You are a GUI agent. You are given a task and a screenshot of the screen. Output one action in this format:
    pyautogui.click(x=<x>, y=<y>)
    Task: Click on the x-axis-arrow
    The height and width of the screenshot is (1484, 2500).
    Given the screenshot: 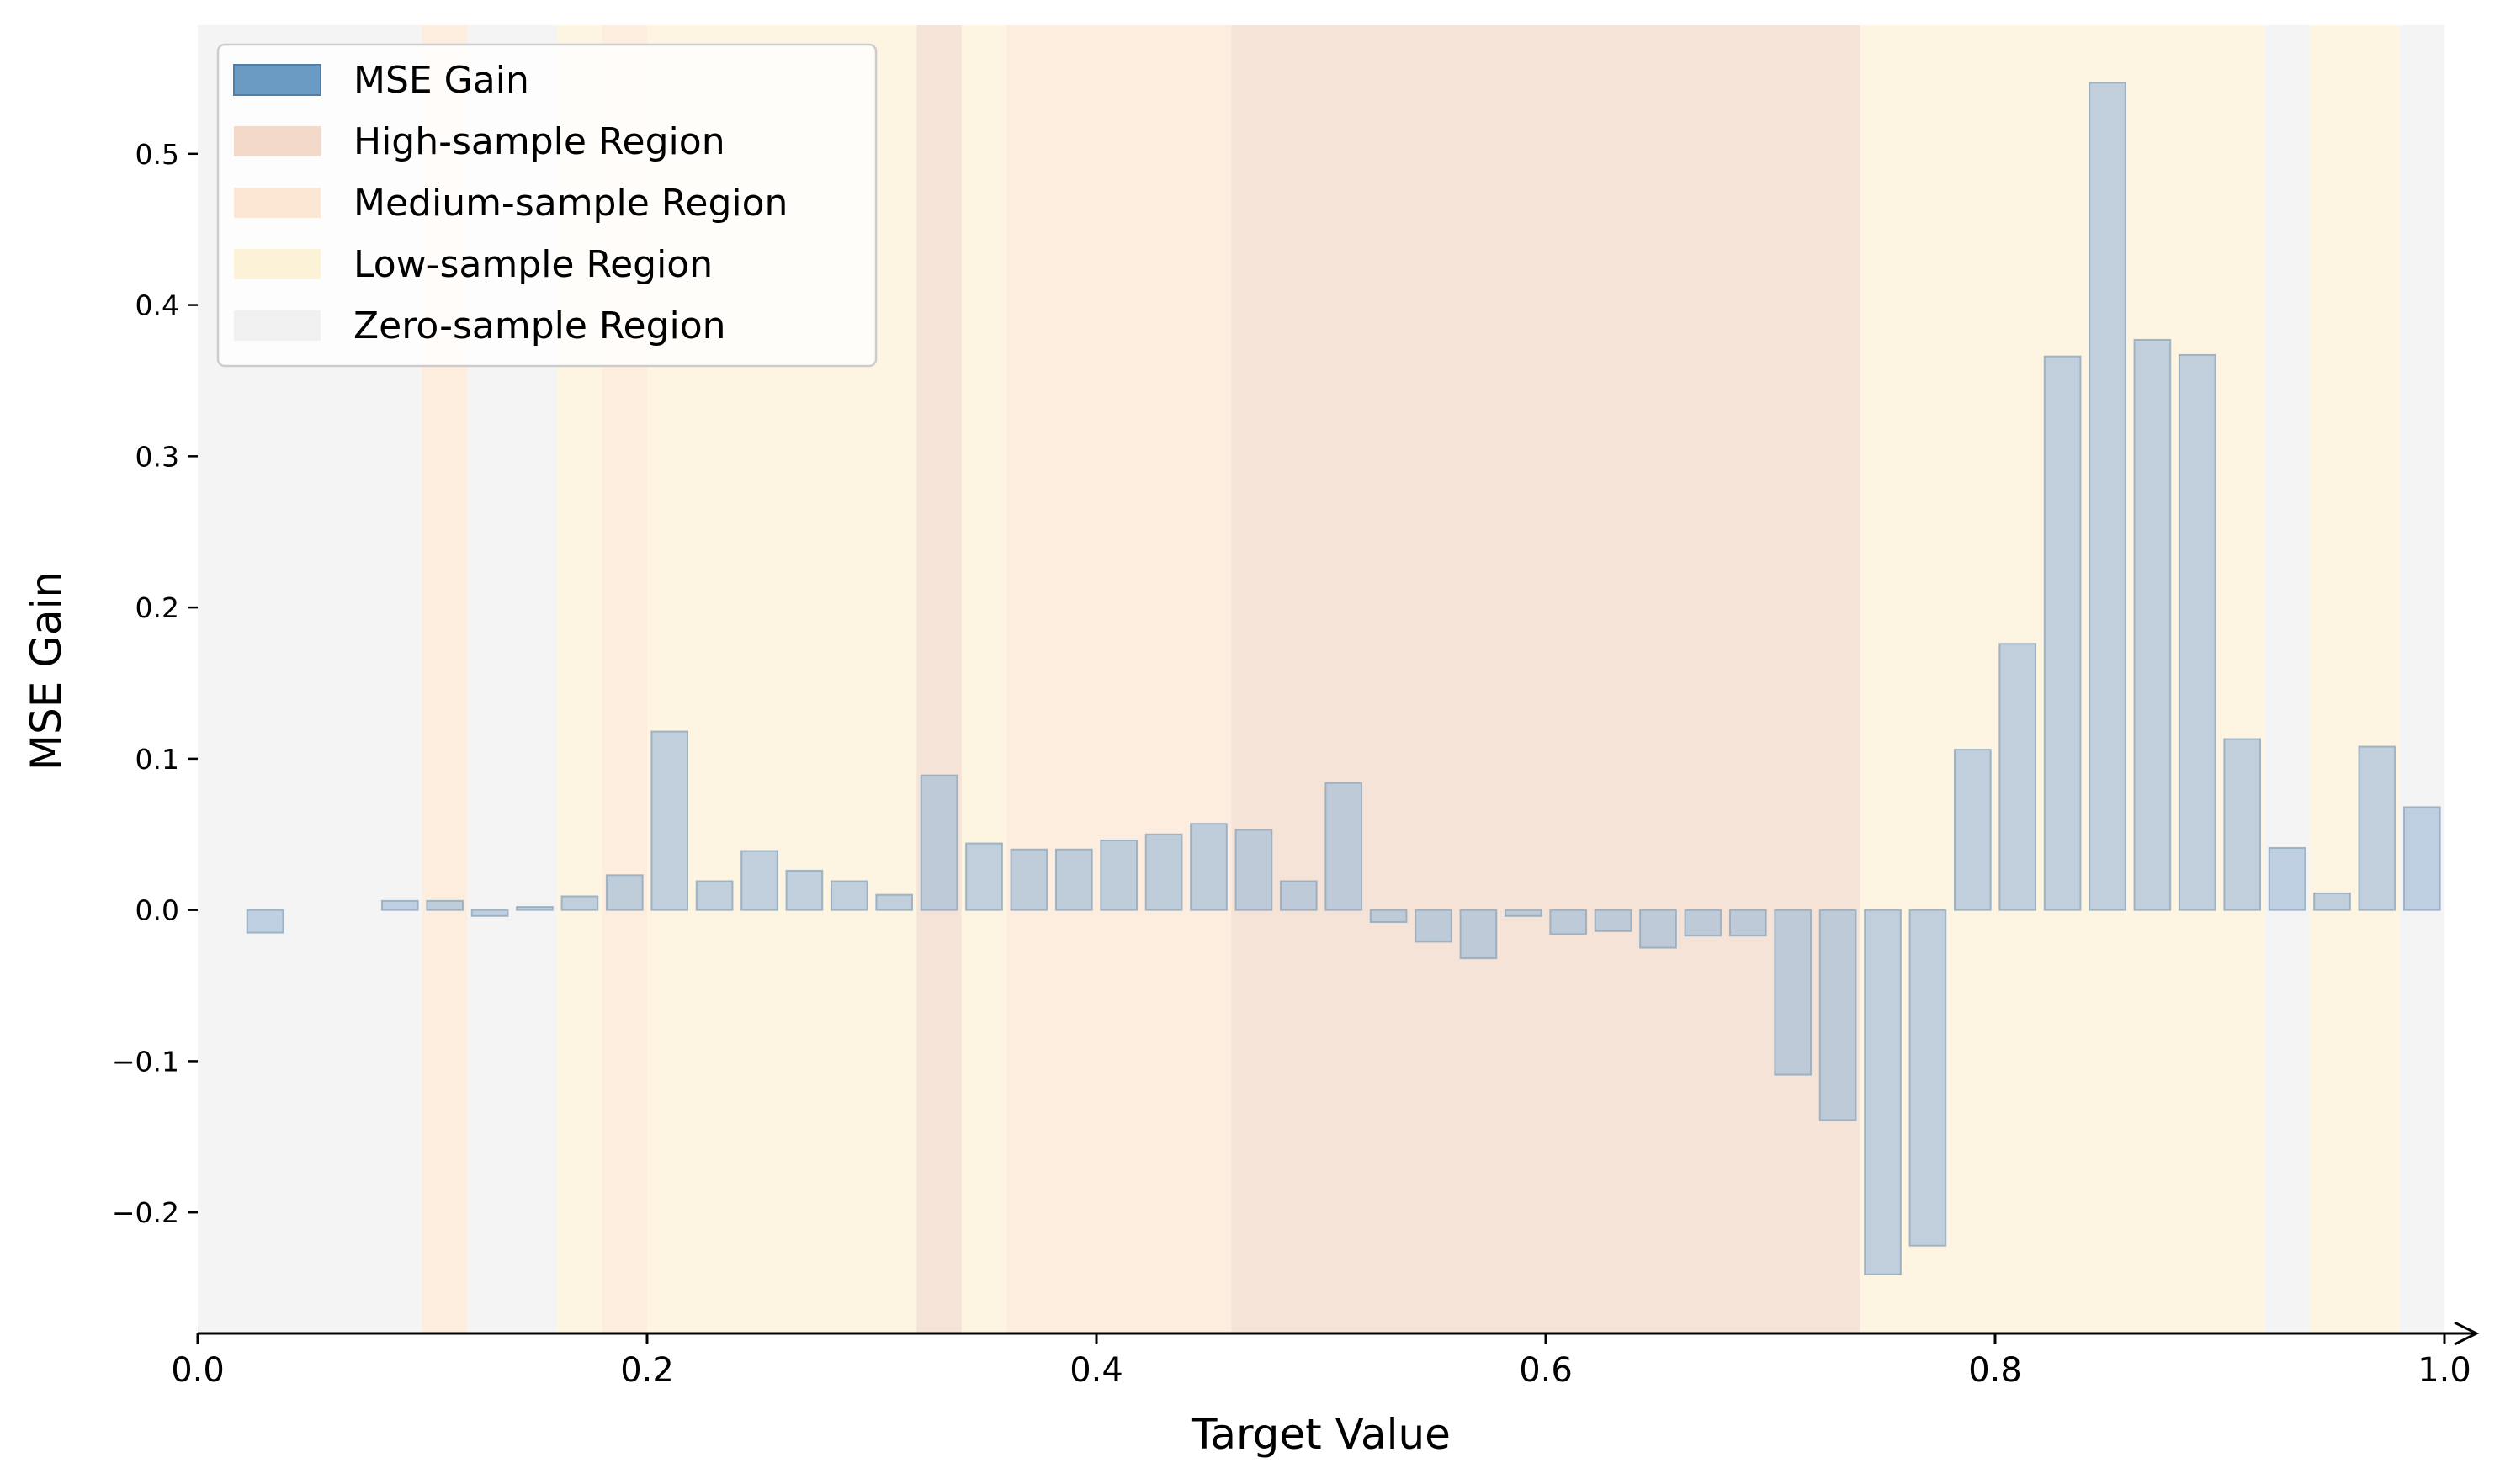 What is the action you would take?
    pyautogui.click(x=2467, y=1333)
    